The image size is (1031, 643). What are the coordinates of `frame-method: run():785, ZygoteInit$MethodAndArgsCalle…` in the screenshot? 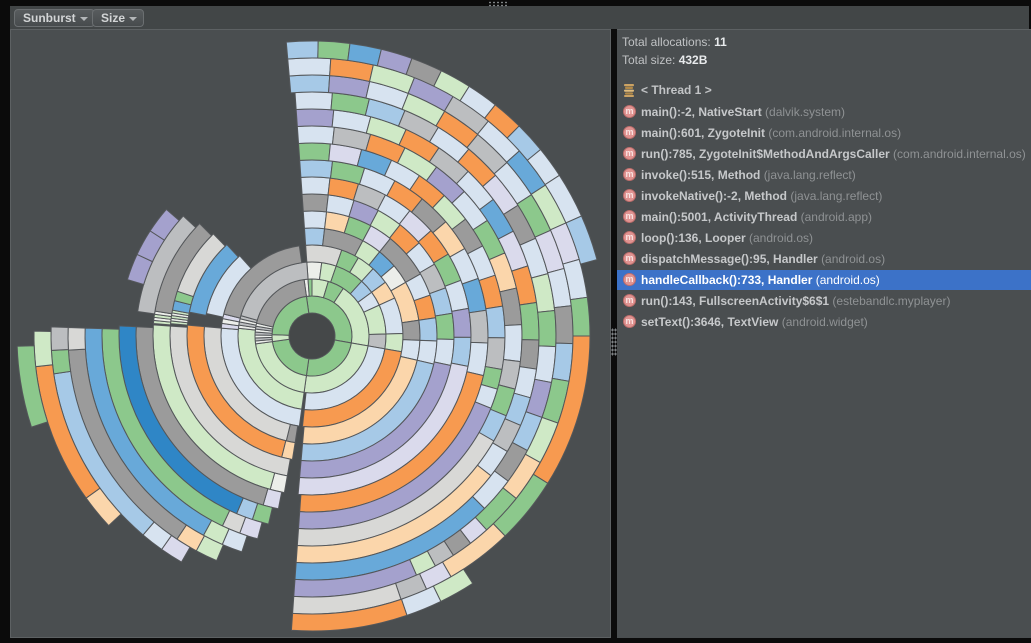 It's located at (767, 154).